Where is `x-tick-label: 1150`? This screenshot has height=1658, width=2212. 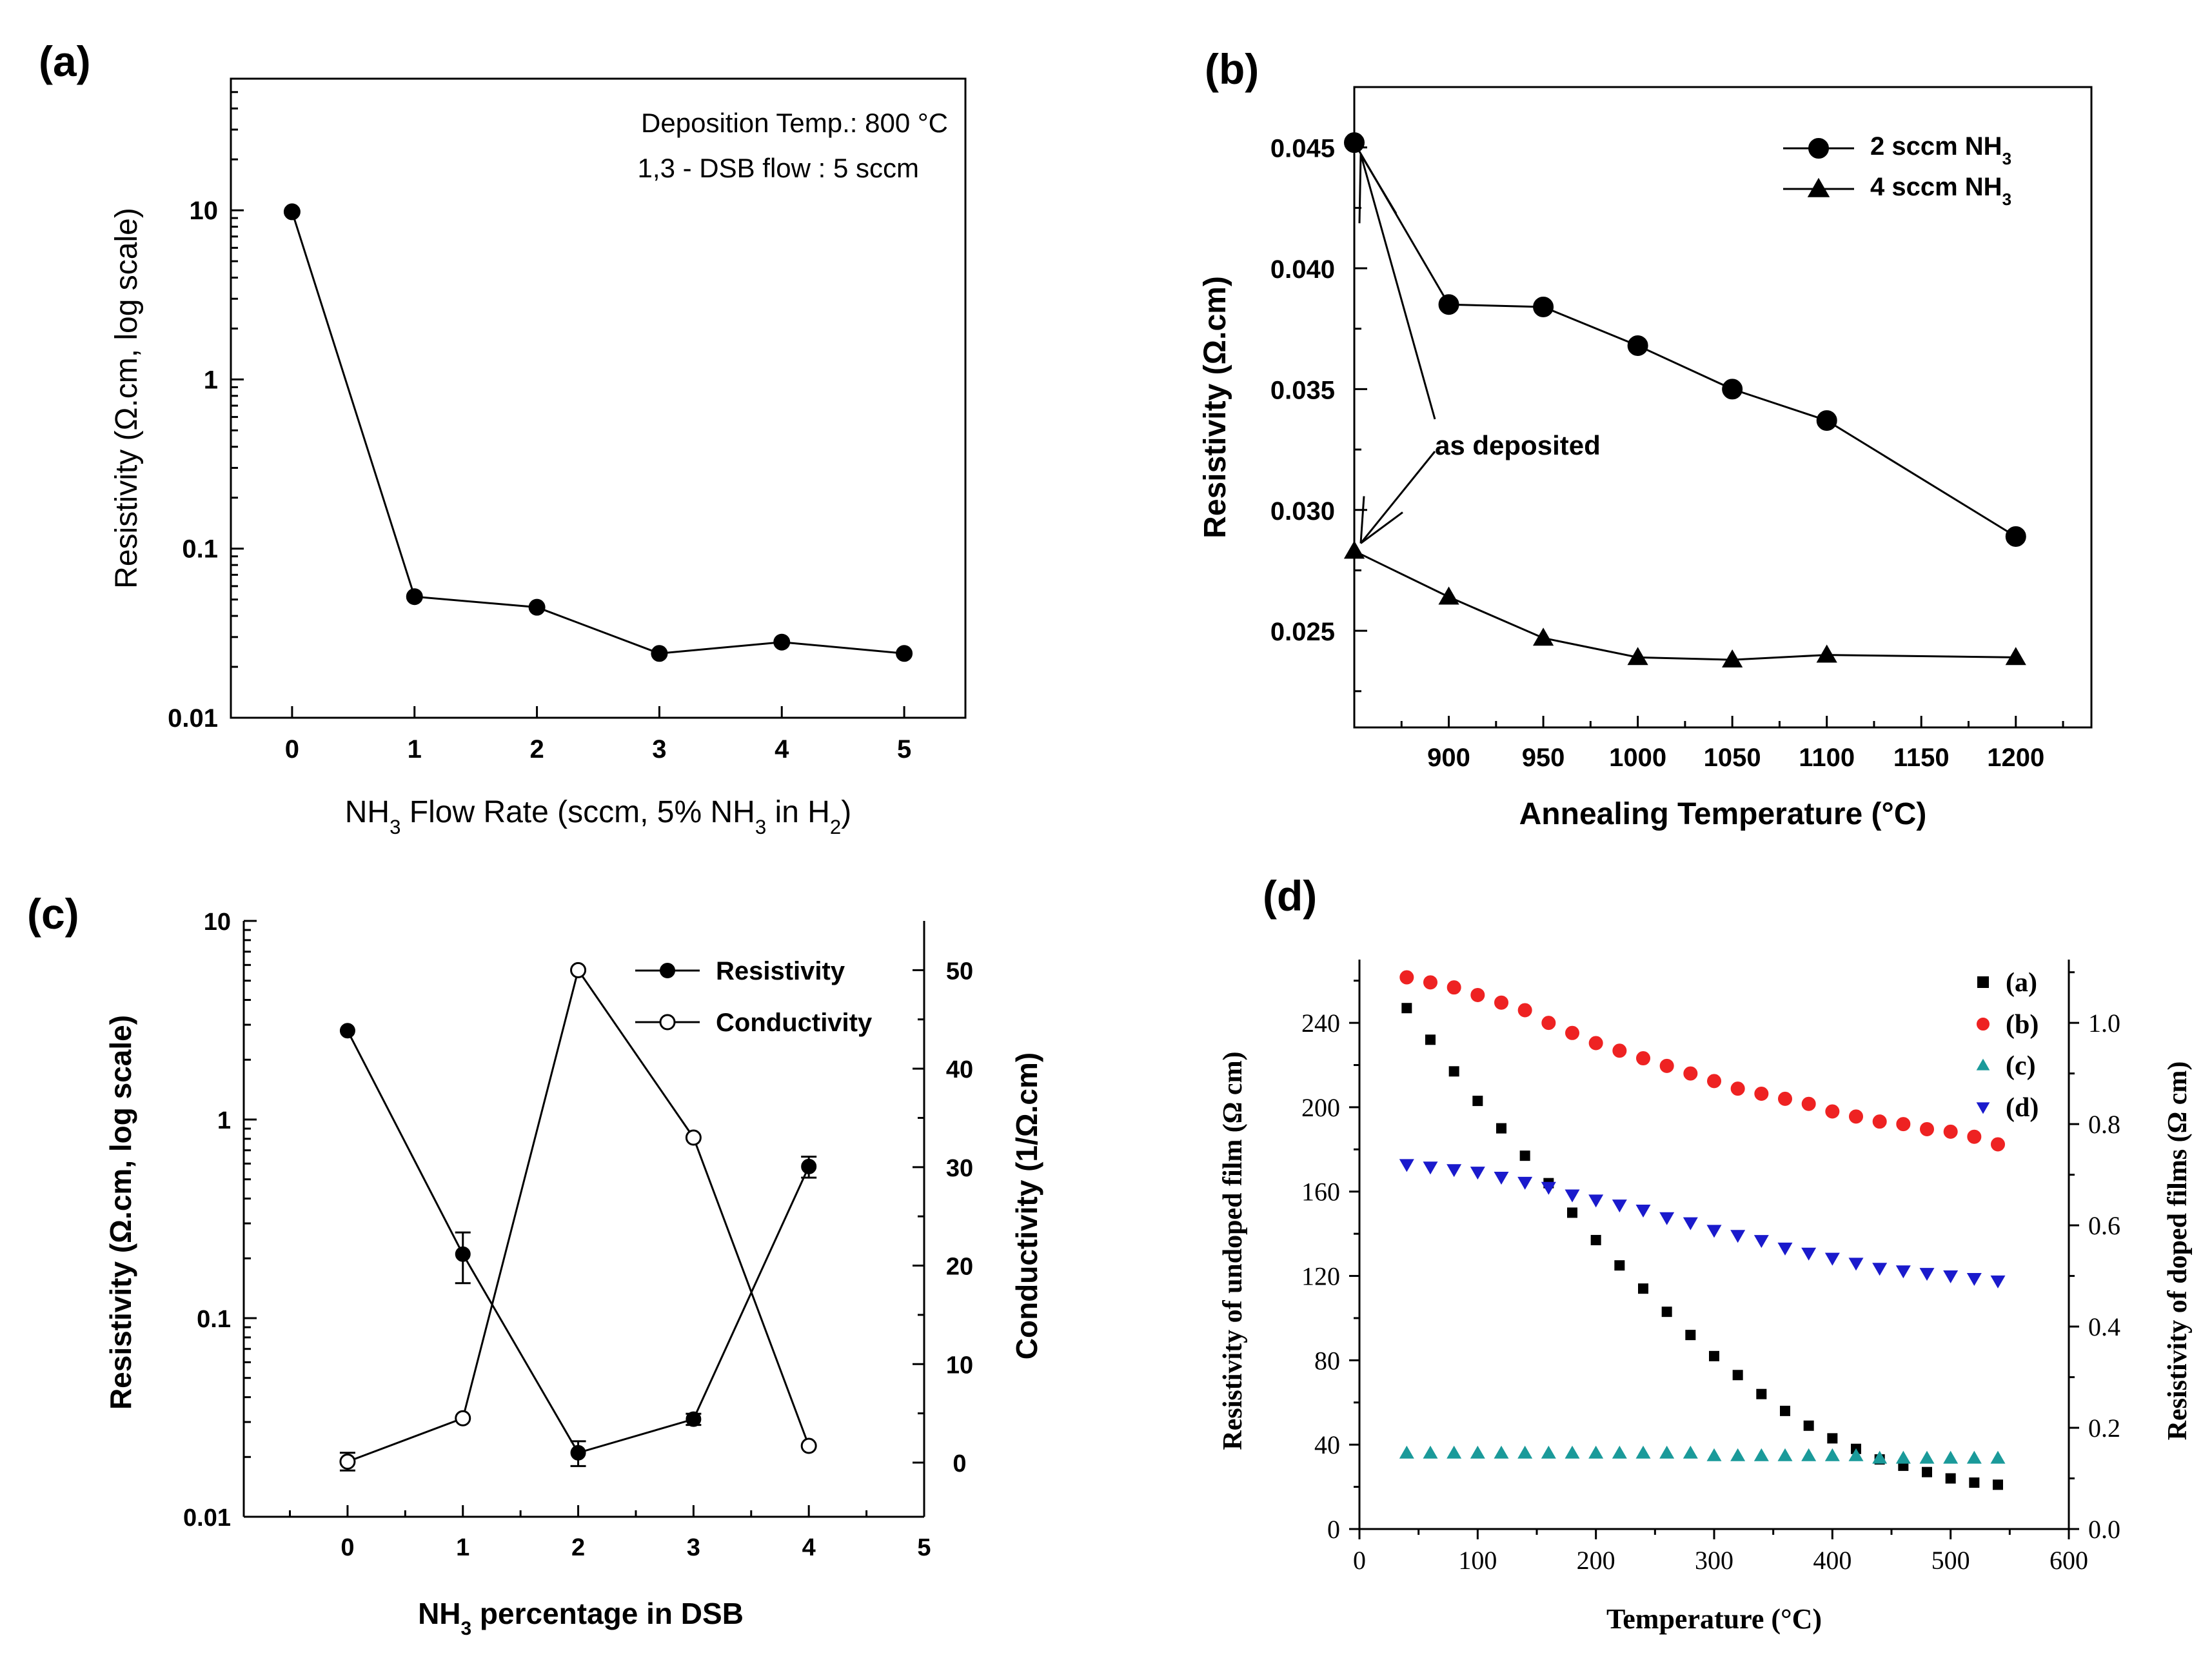 x-tick-label: 1150 is located at coordinates (1921, 758).